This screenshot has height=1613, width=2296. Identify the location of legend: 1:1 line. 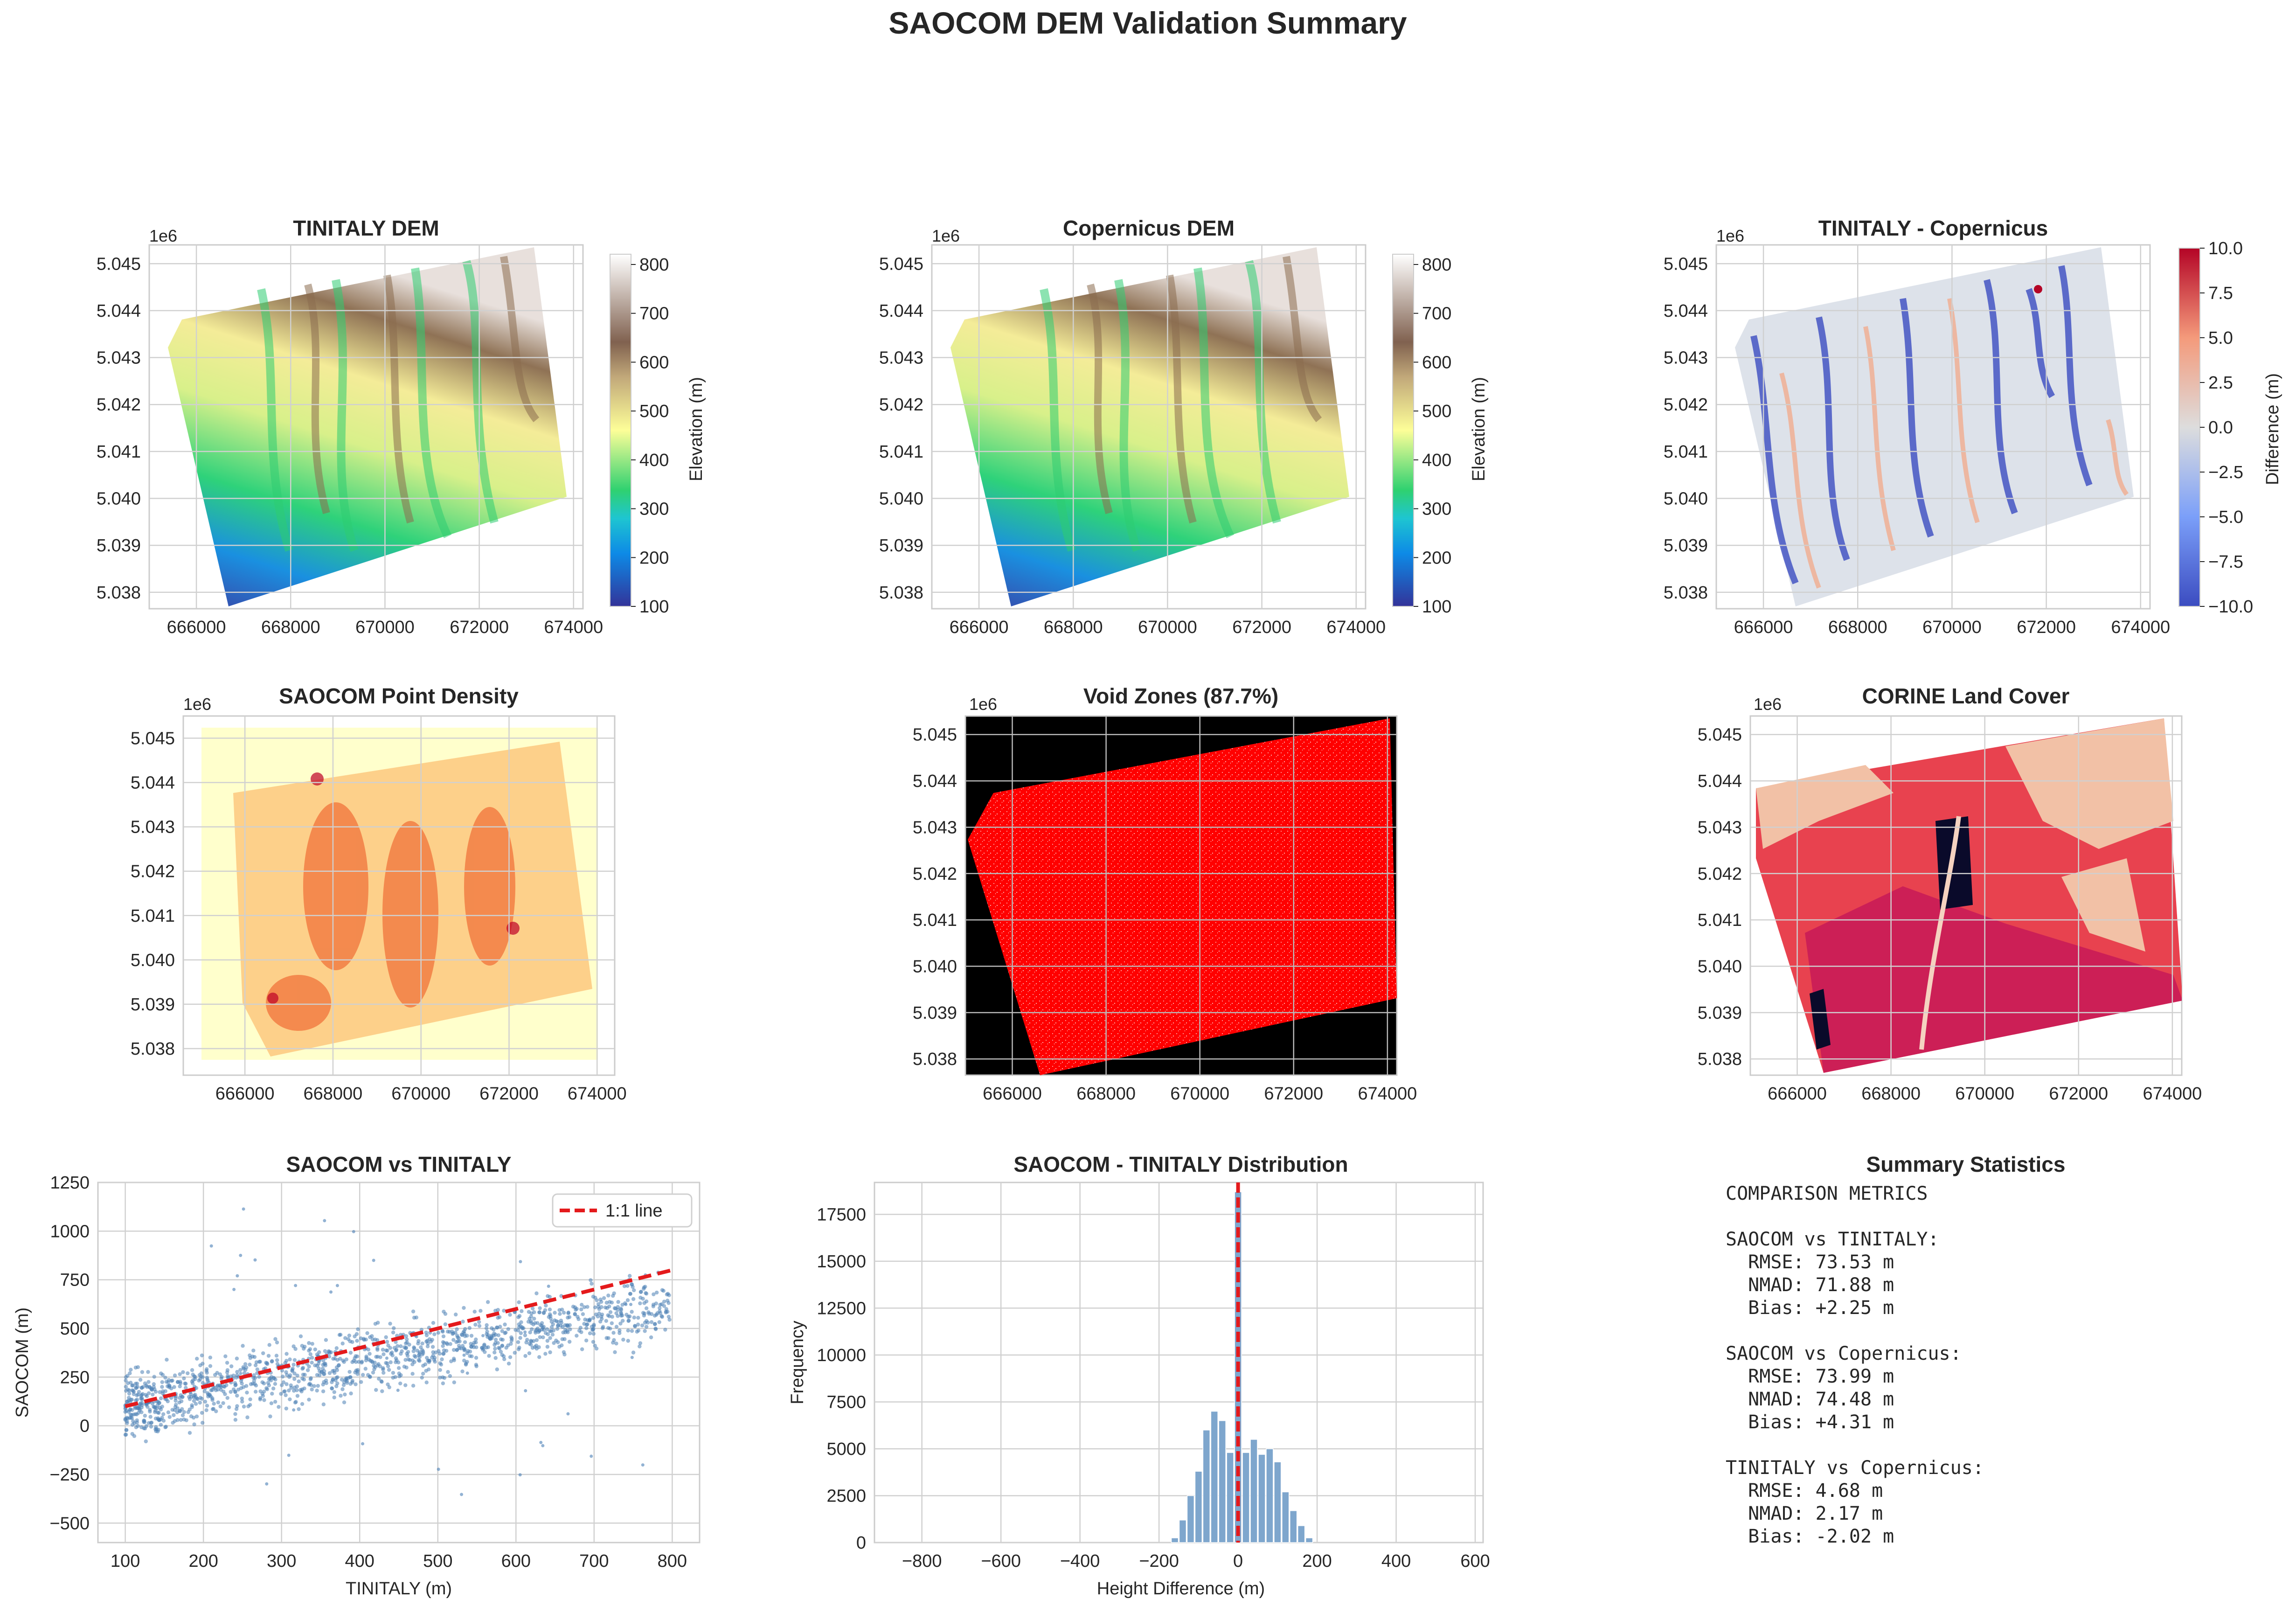
(622, 1210).